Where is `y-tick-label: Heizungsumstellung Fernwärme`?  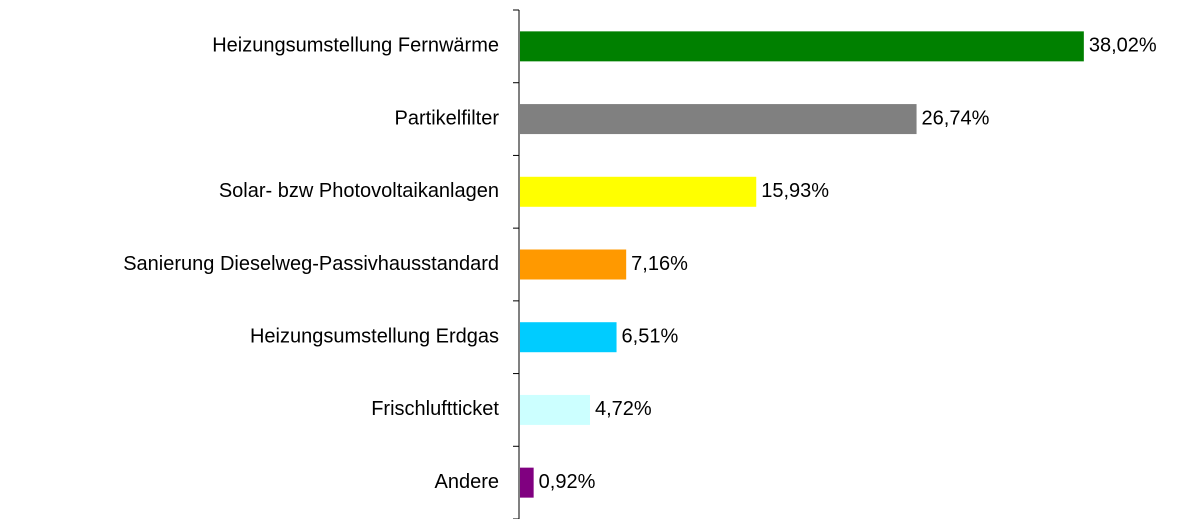
y-tick-label: Heizungsumstellung Fernwärme is located at coordinates (355, 46).